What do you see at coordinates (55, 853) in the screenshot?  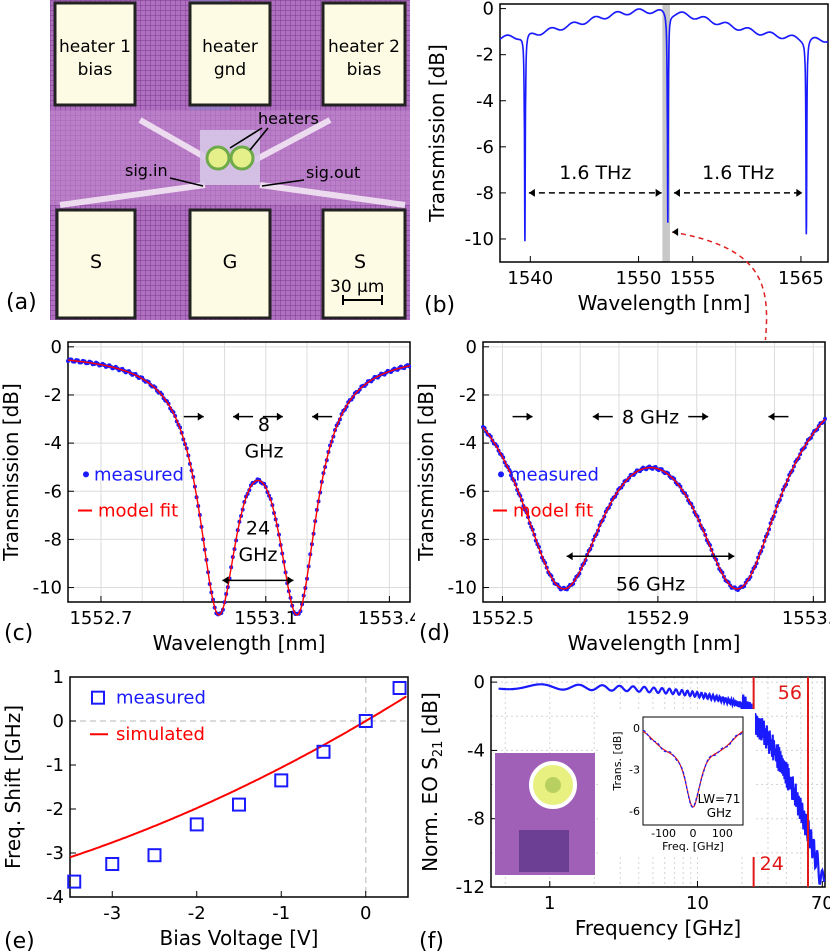 I see `y-tick-label: -3` at bounding box center [55, 853].